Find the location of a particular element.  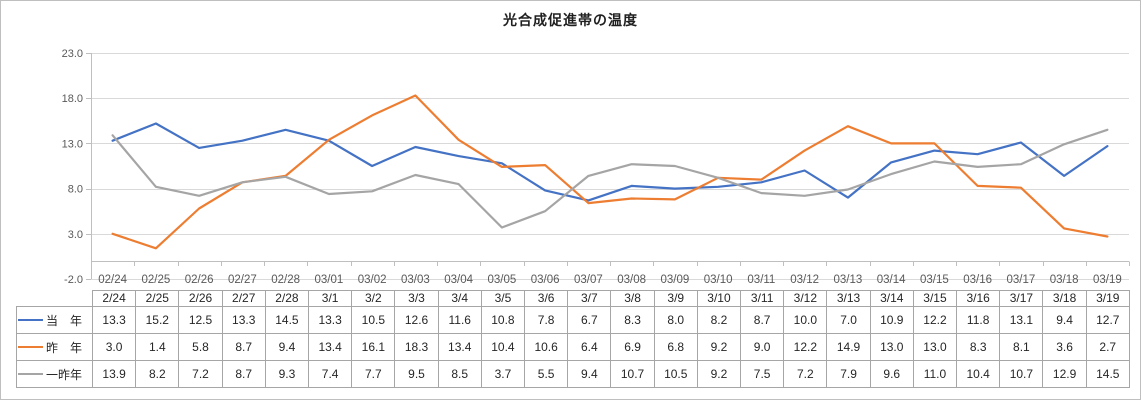

table-cell: 7.7 is located at coordinates (373, 374).